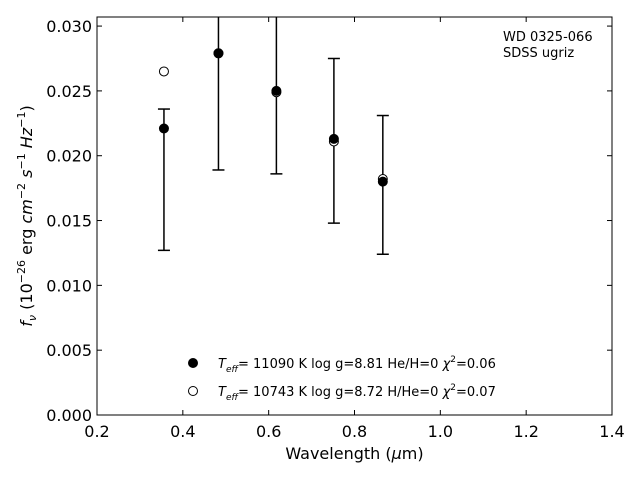 The height and width of the screenshot is (484, 640). Describe the element at coordinates (193, 391) in the screenshot. I see `legend-marker-open` at that location.